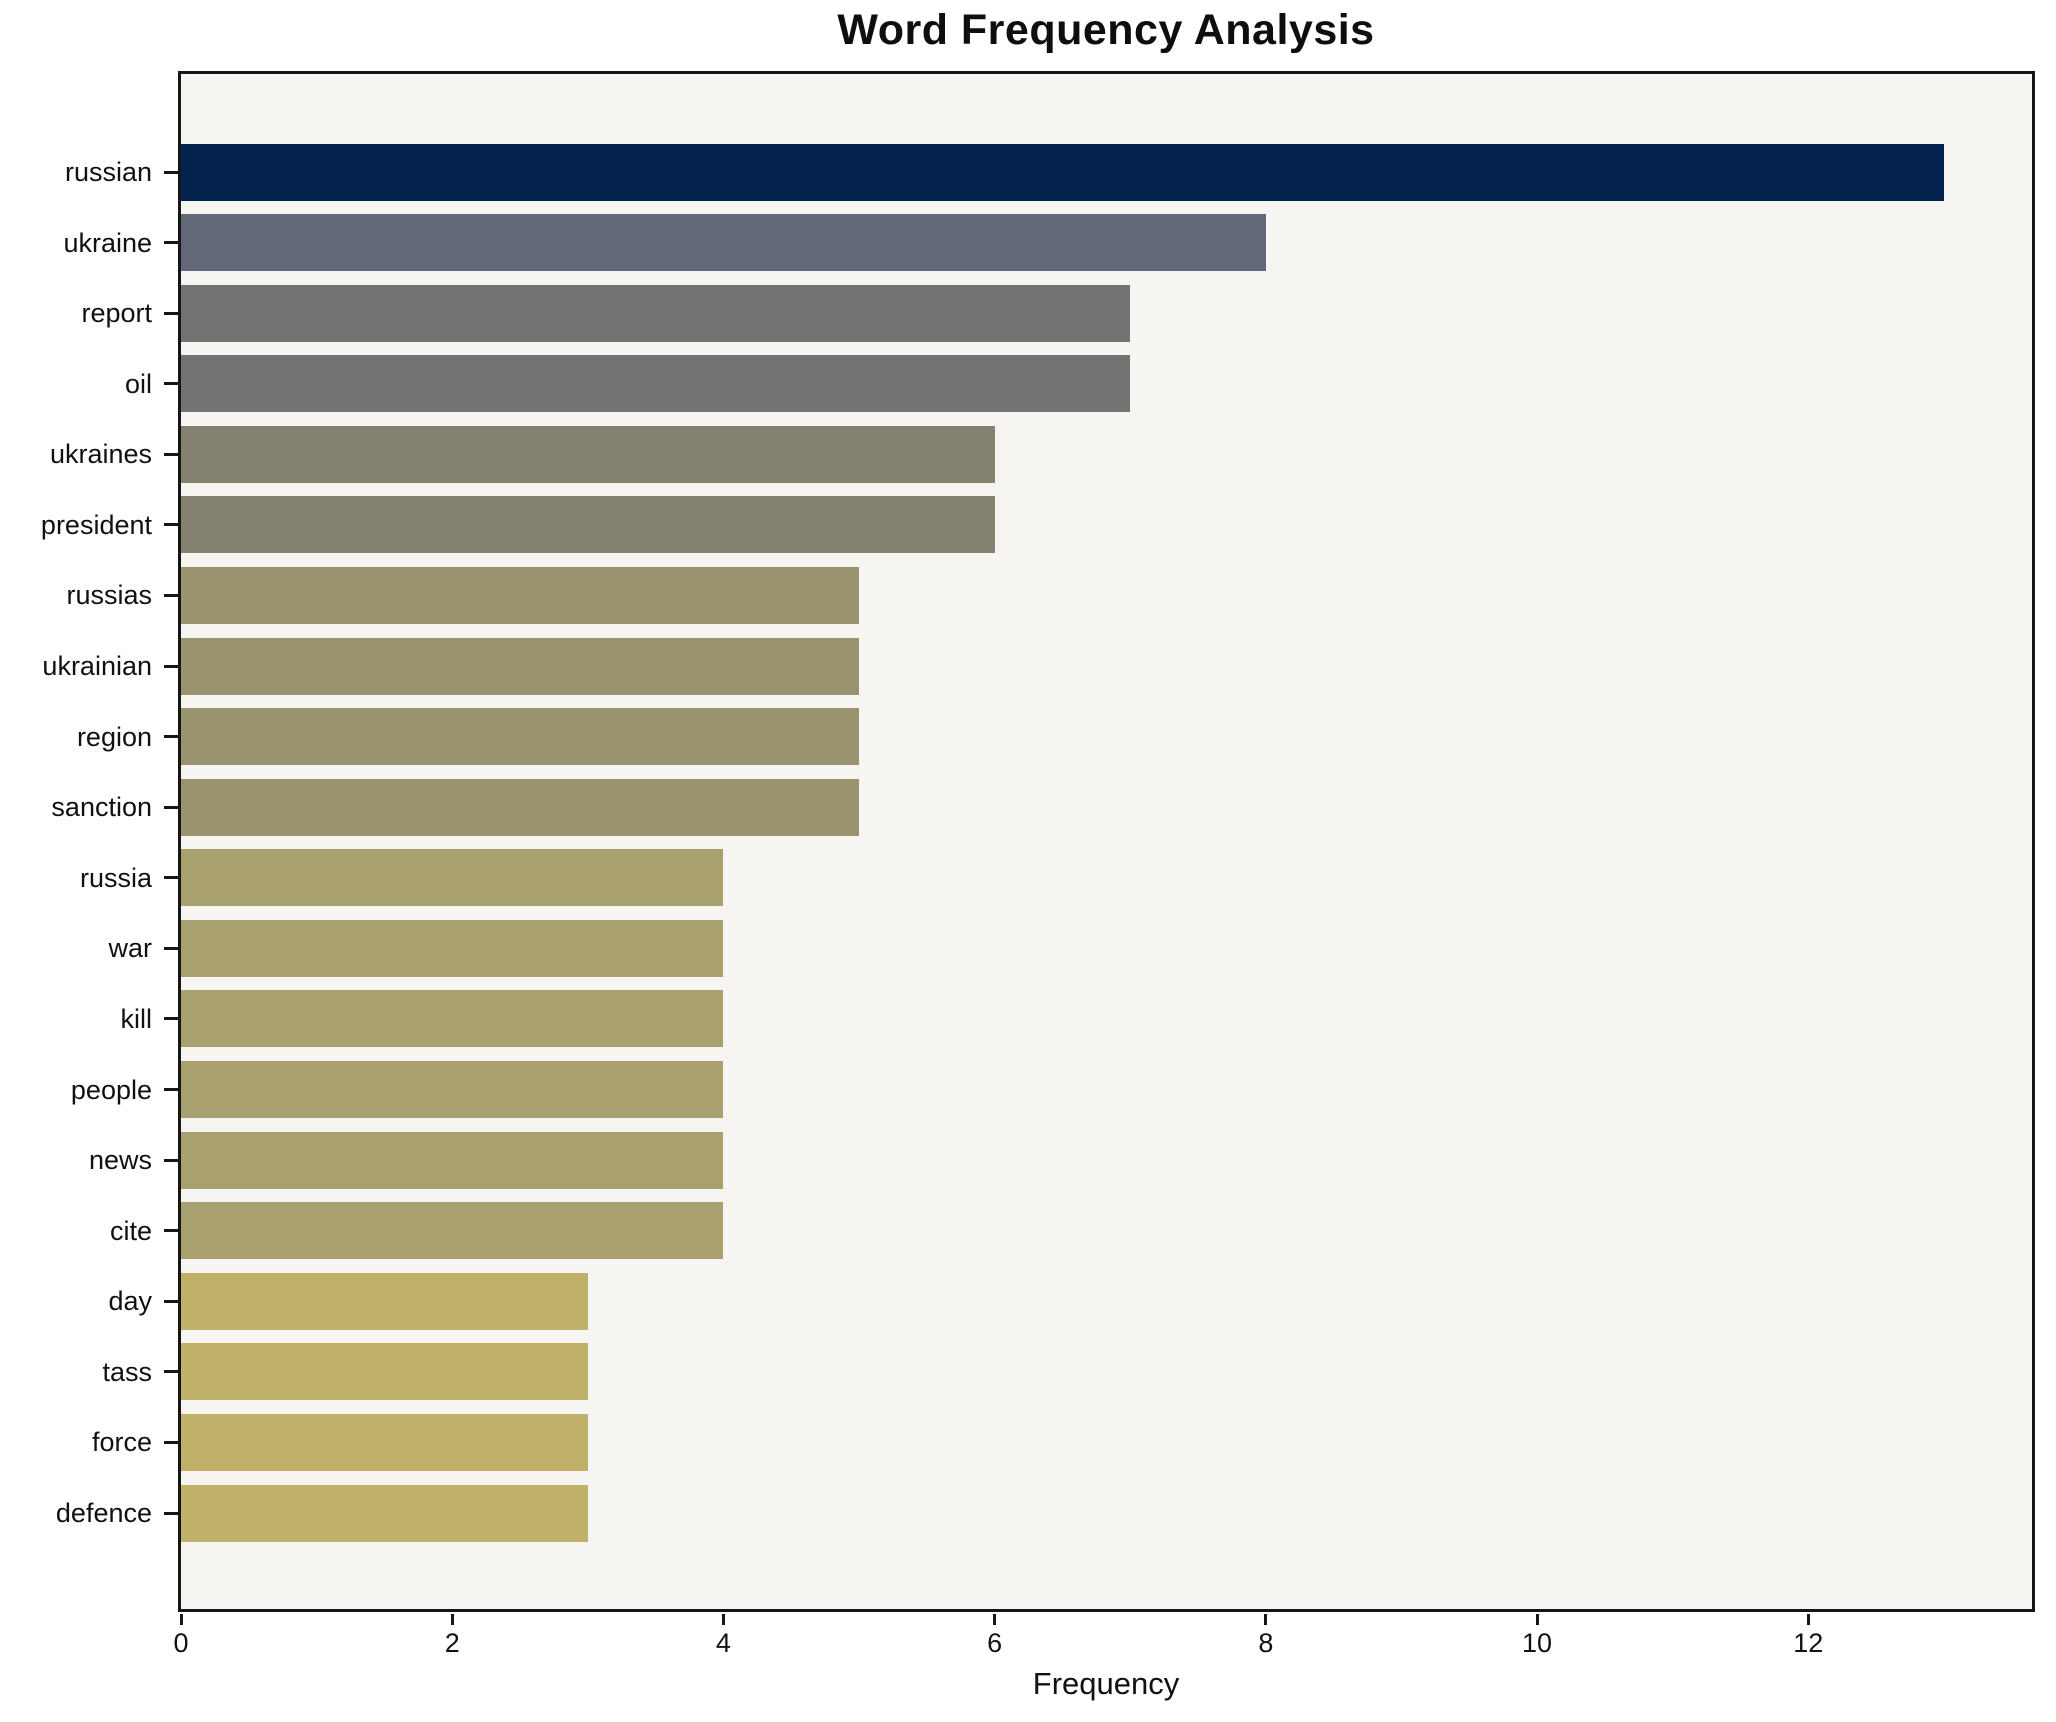 The height and width of the screenshot is (1722, 2056). Describe the element at coordinates (656, 384) in the screenshot. I see `bar-oil` at that location.